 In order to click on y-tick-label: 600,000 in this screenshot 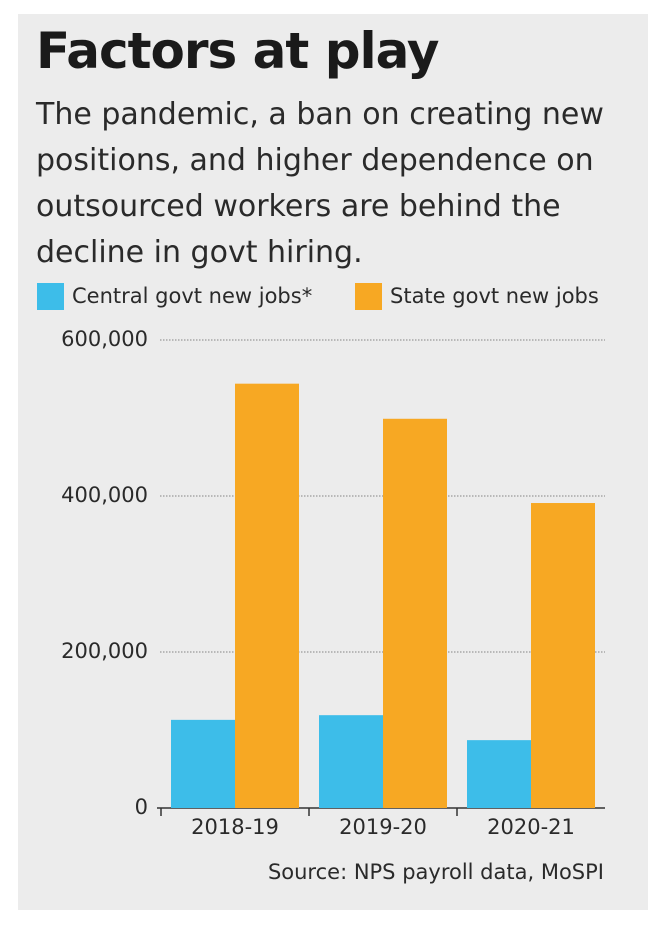, I will do `click(104, 339)`.